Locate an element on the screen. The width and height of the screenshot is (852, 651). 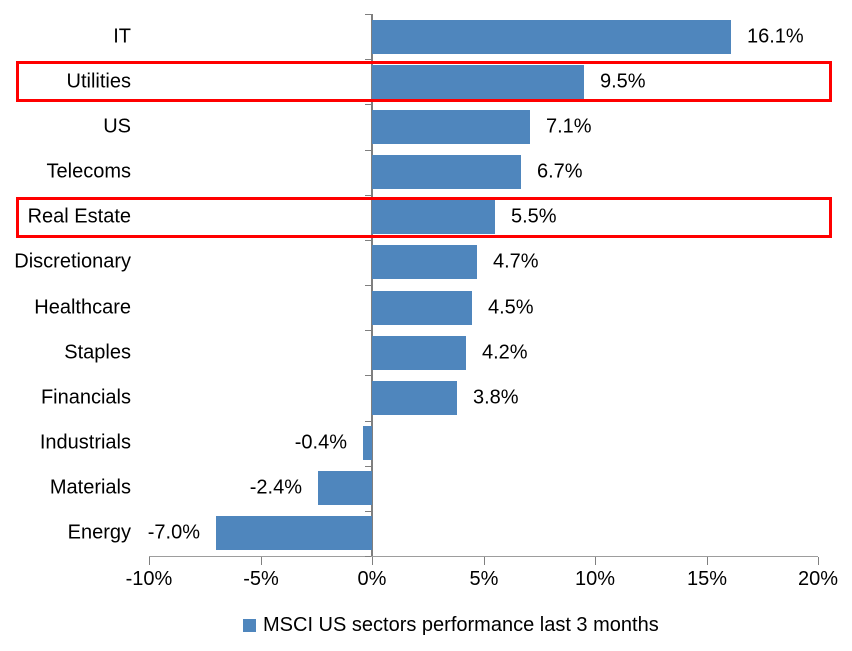
x-axis-tick-label: 15% is located at coordinates (707, 579).